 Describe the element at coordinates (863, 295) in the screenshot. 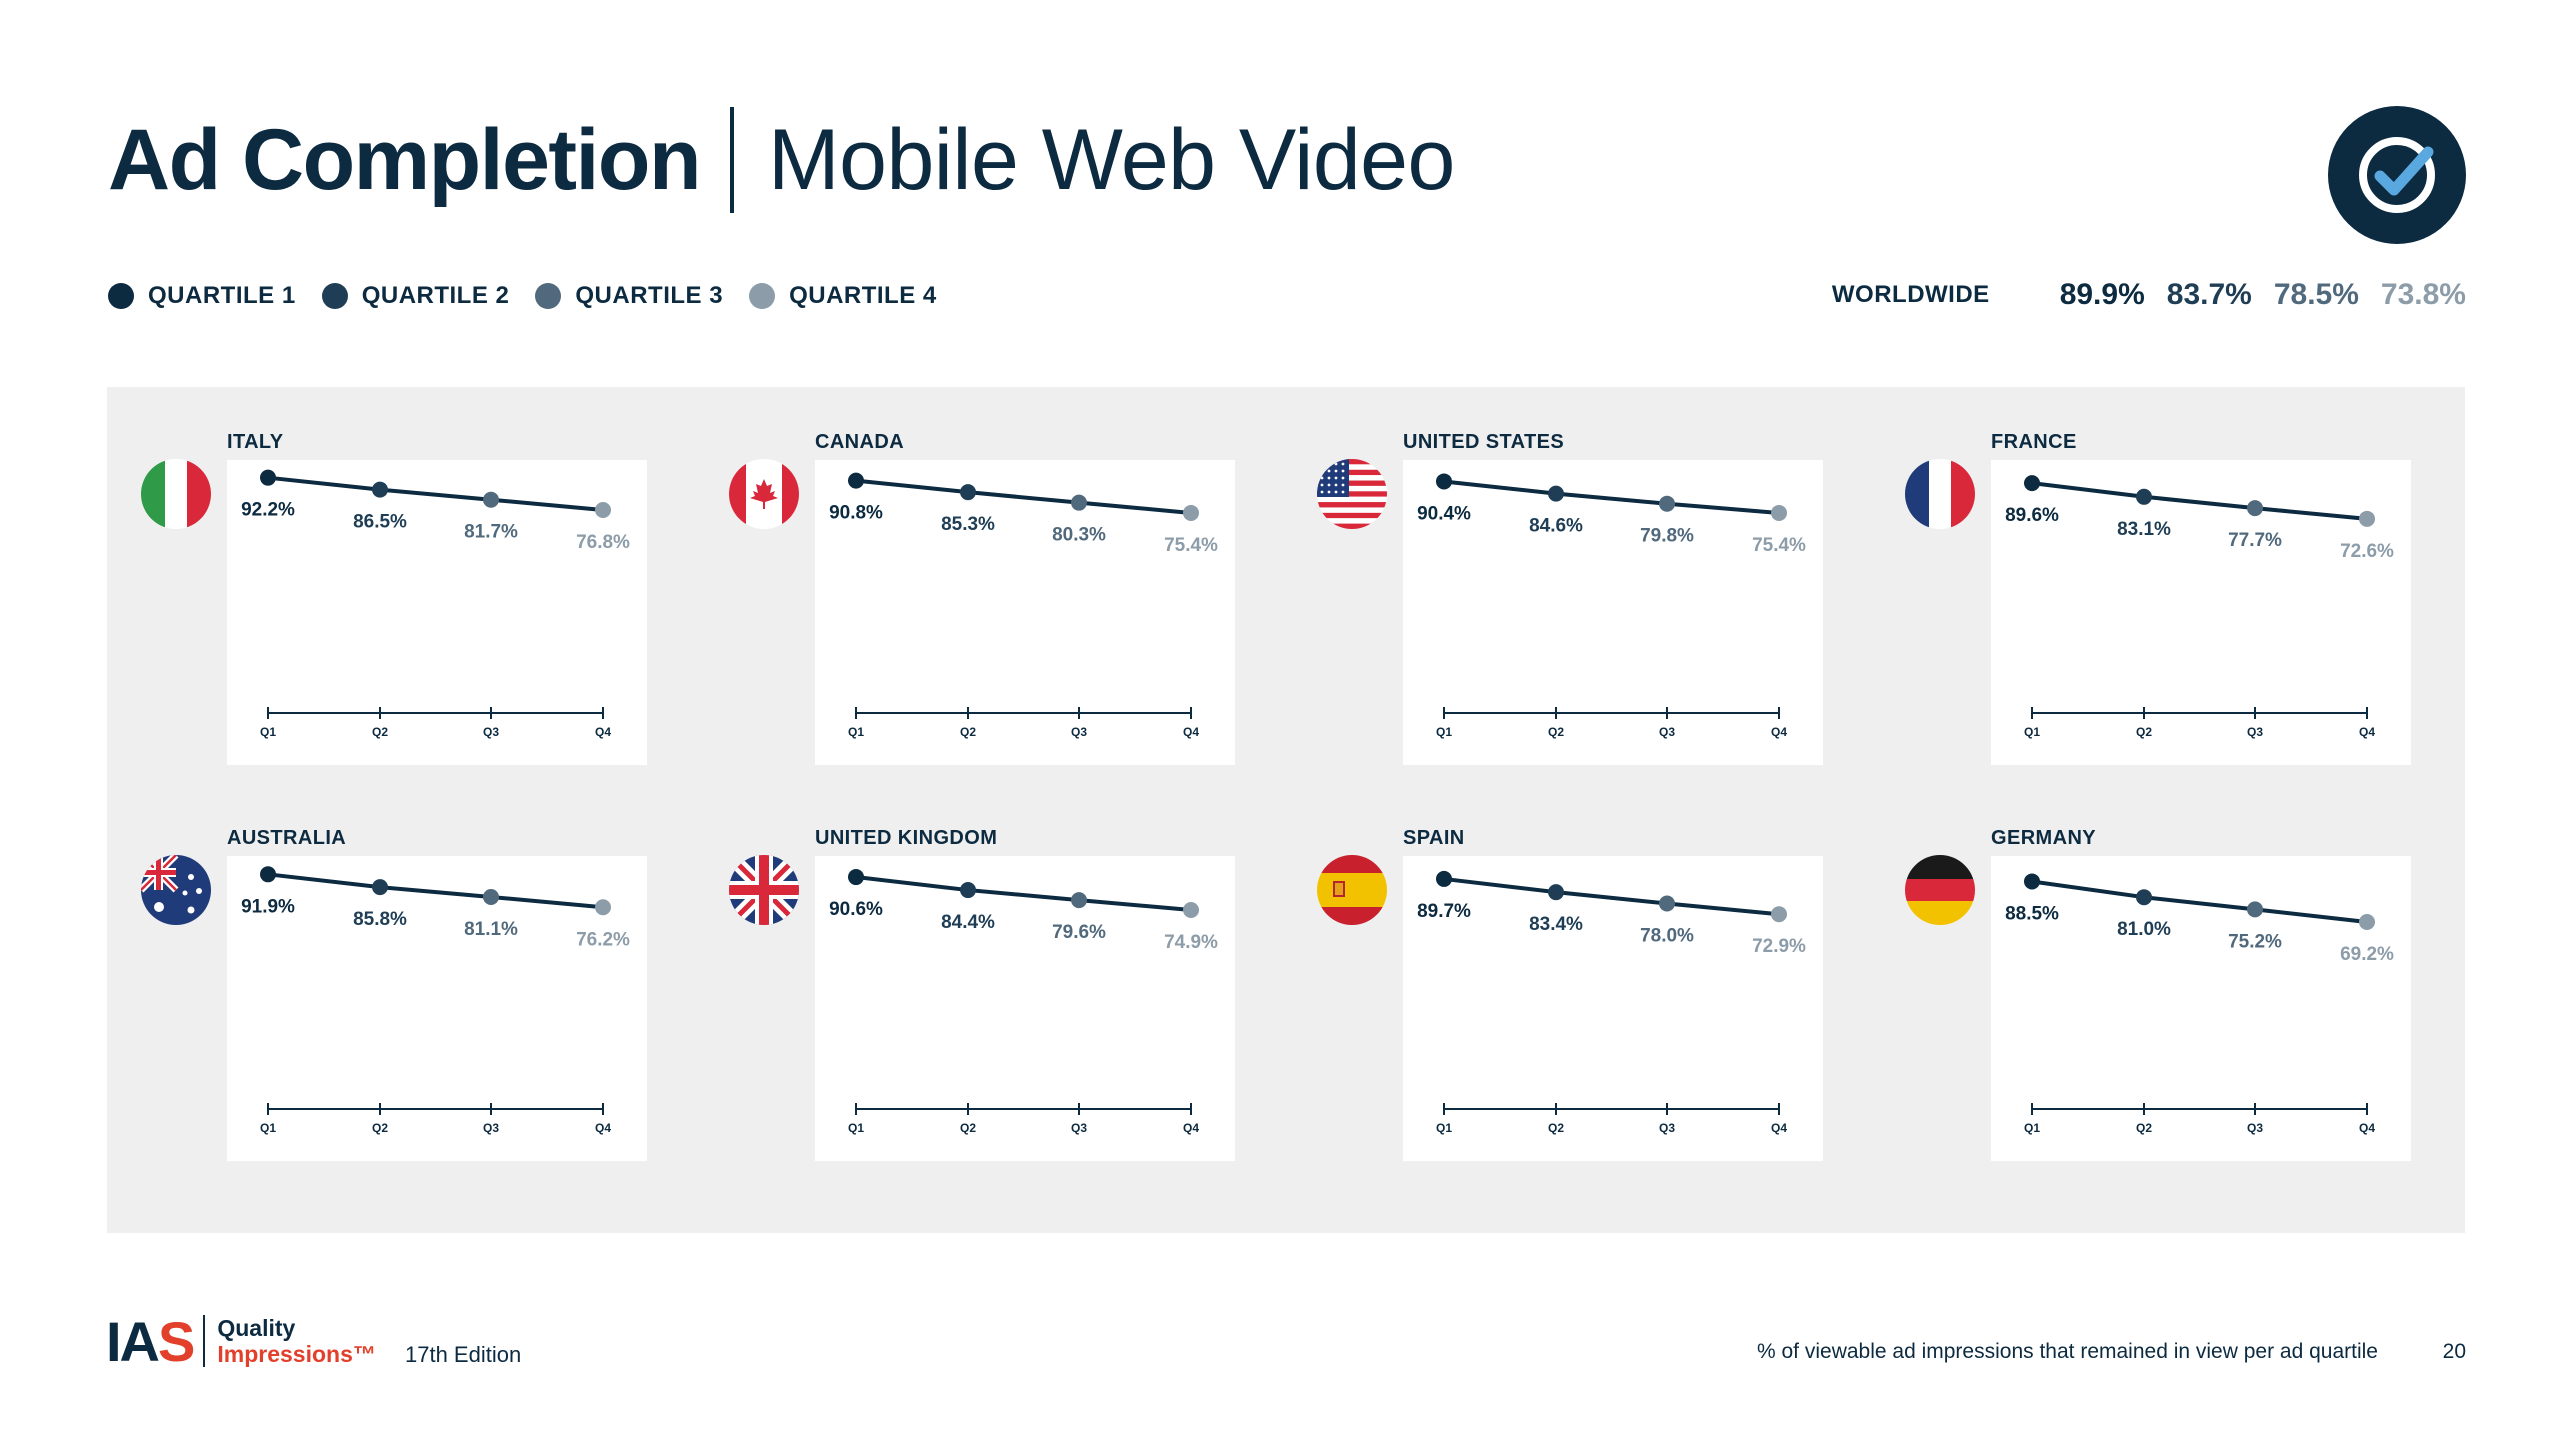

I see `legend-label: QUARTILE 4` at that location.